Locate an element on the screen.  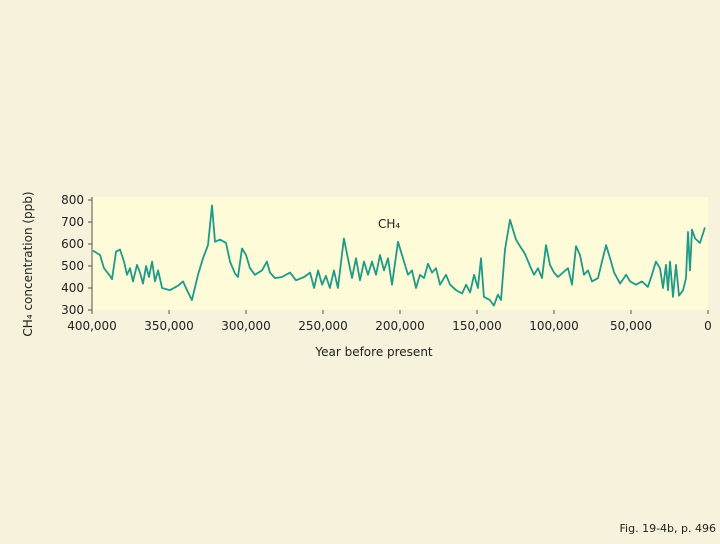
x-tick-label: 250,000 is located at coordinates (323, 326).